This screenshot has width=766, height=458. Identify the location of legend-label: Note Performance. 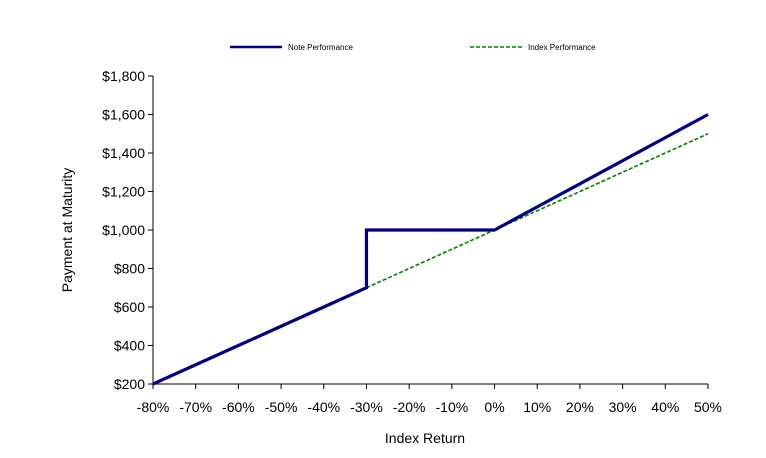
(320, 47).